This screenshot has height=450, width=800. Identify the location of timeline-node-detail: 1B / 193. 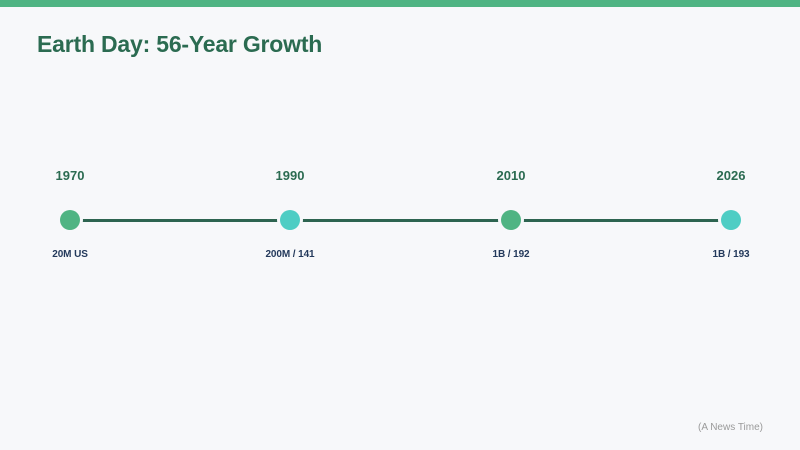
(731, 254).